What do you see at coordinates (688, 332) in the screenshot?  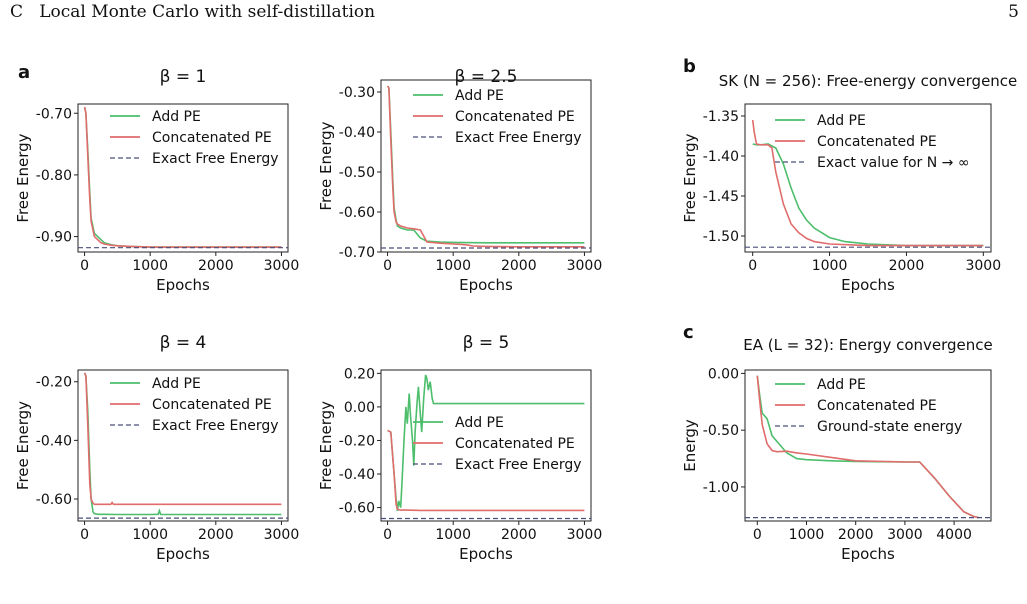 I see `panel-label: c` at bounding box center [688, 332].